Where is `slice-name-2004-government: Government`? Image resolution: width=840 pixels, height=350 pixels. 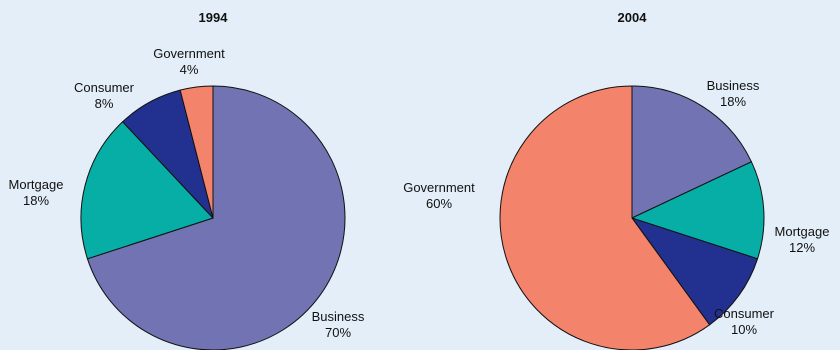 slice-name-2004-government: Government is located at coordinates (439, 187).